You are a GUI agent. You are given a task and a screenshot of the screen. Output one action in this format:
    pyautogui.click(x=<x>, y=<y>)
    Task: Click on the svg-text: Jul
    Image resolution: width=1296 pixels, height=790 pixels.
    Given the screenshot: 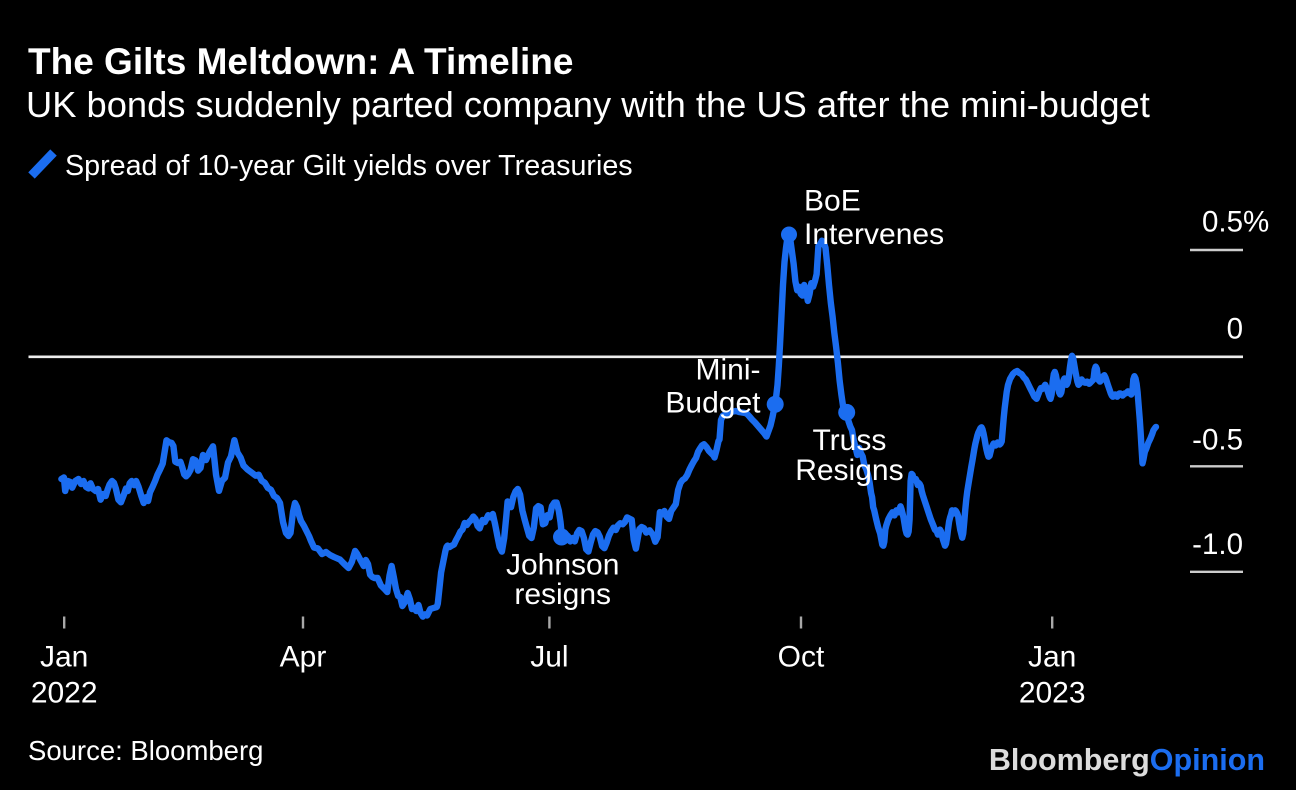 What is the action you would take?
    pyautogui.click(x=549, y=657)
    